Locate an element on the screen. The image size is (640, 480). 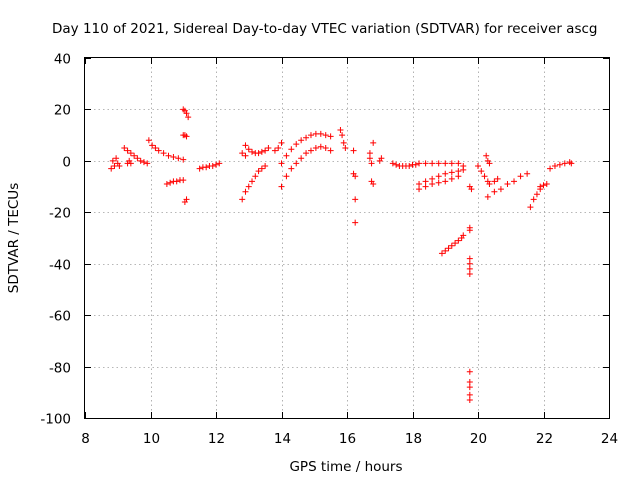
x-tick-labels: 8 10 12 14 16 18 20 22 24 is located at coordinates (349, 439).